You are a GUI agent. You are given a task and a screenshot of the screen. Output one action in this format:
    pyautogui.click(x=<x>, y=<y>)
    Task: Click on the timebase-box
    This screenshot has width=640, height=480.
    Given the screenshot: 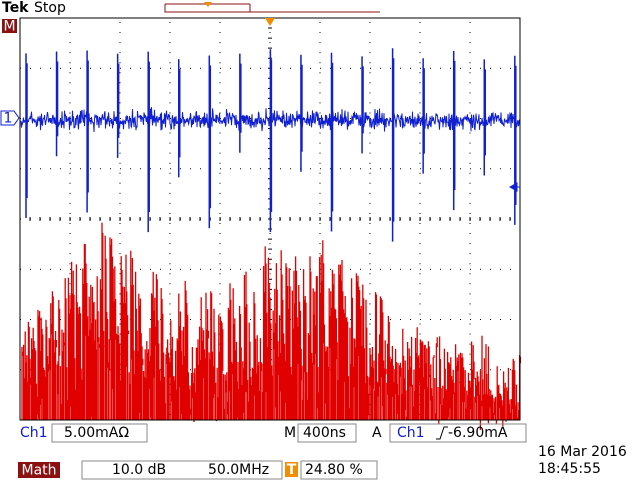 What is the action you would take?
    pyautogui.click(x=327, y=433)
    